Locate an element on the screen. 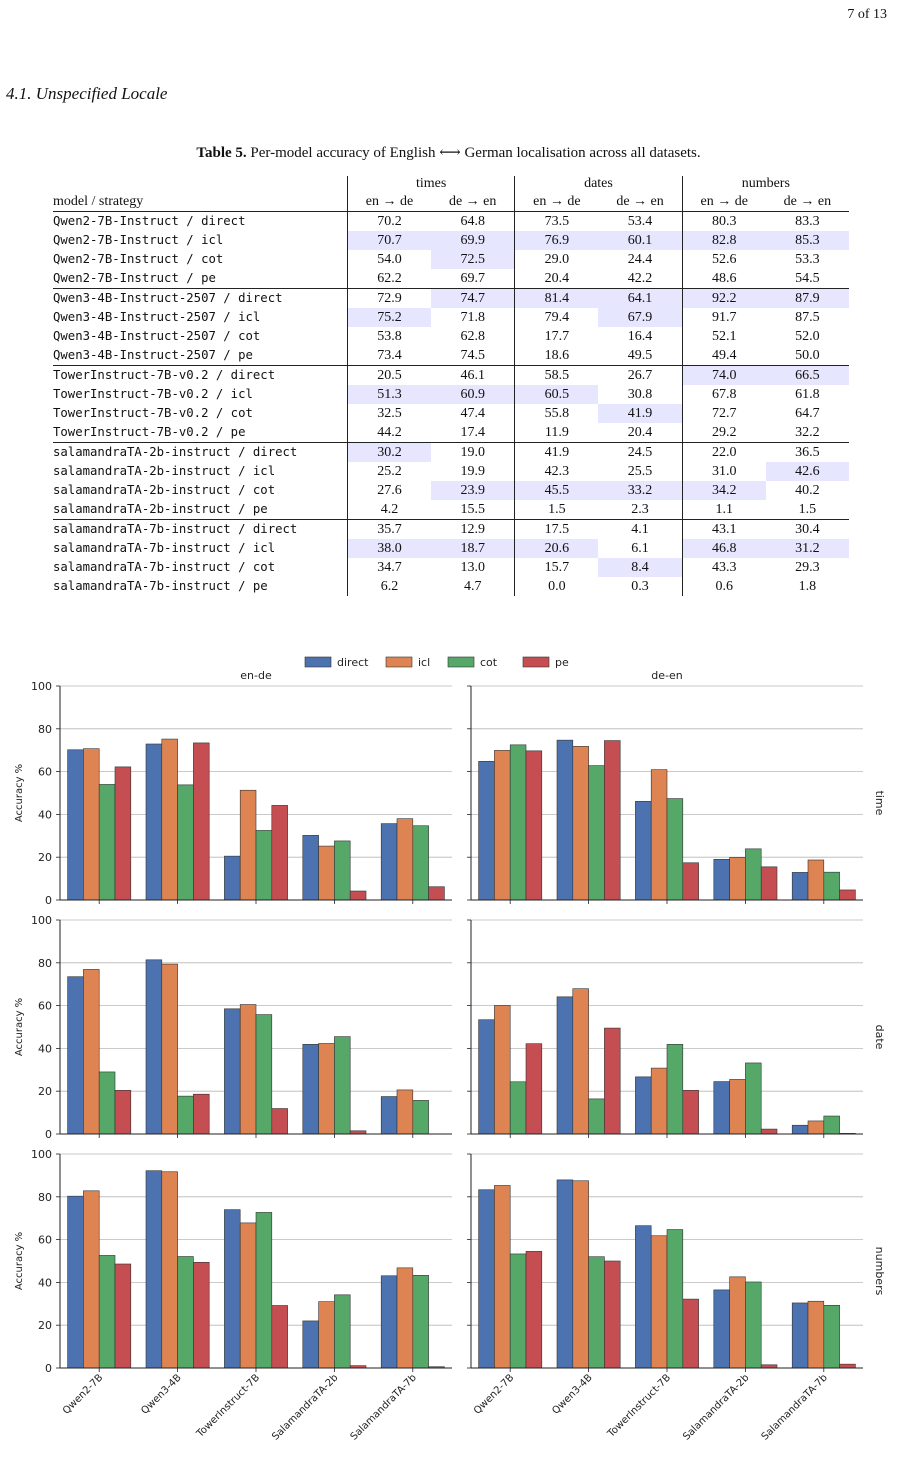  model-strategy-cell: Qwen3-4B-Instruct-2507 / direct is located at coordinates (200, 298).